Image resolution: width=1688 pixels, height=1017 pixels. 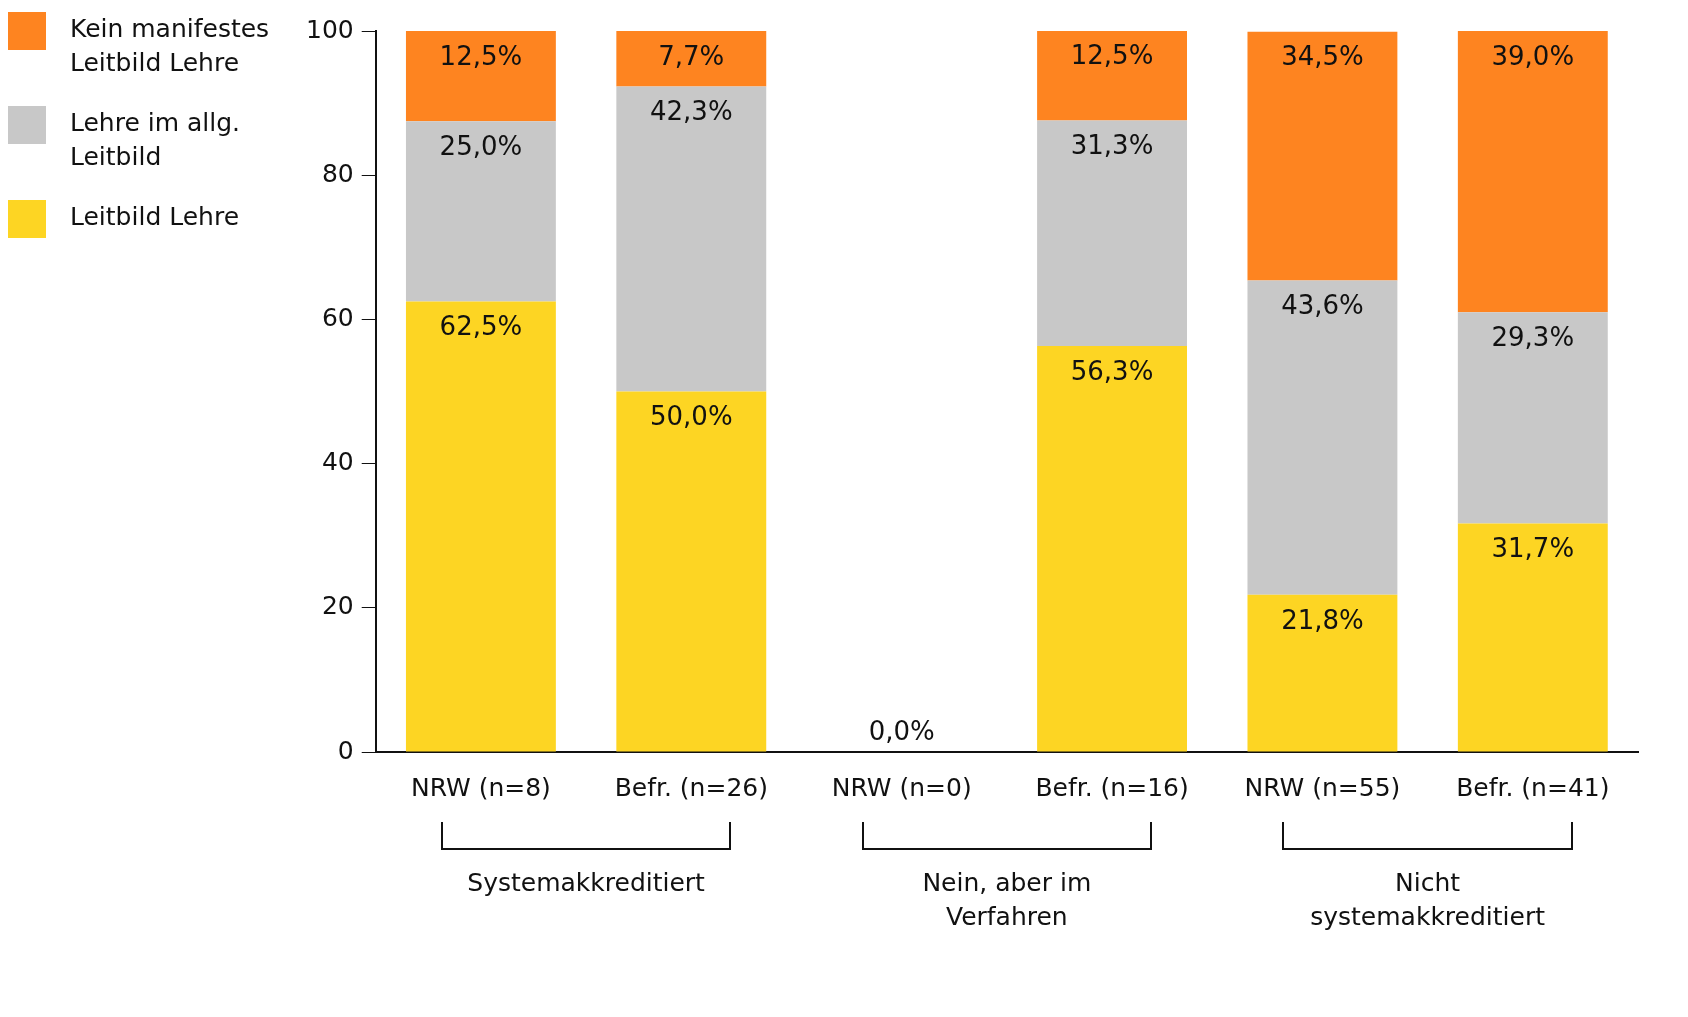 What do you see at coordinates (337, 317) in the screenshot?
I see `y-tick-label: 60` at bounding box center [337, 317].